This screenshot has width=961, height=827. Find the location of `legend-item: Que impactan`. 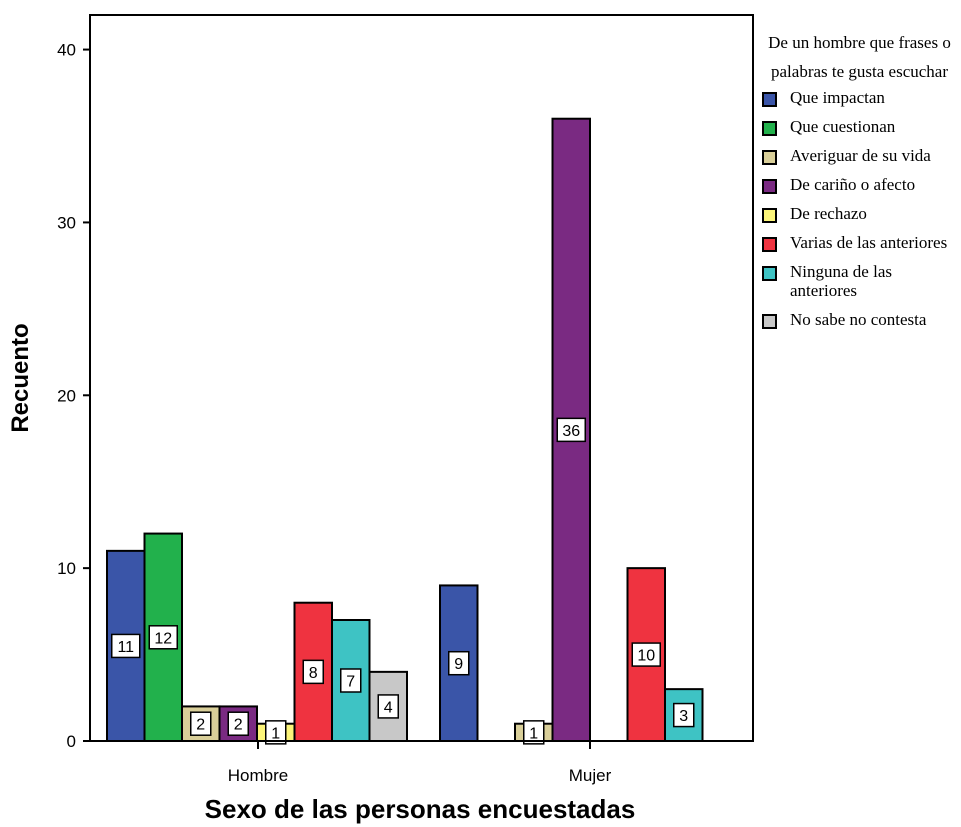

legend-item: Que impactan is located at coordinates (859, 97).